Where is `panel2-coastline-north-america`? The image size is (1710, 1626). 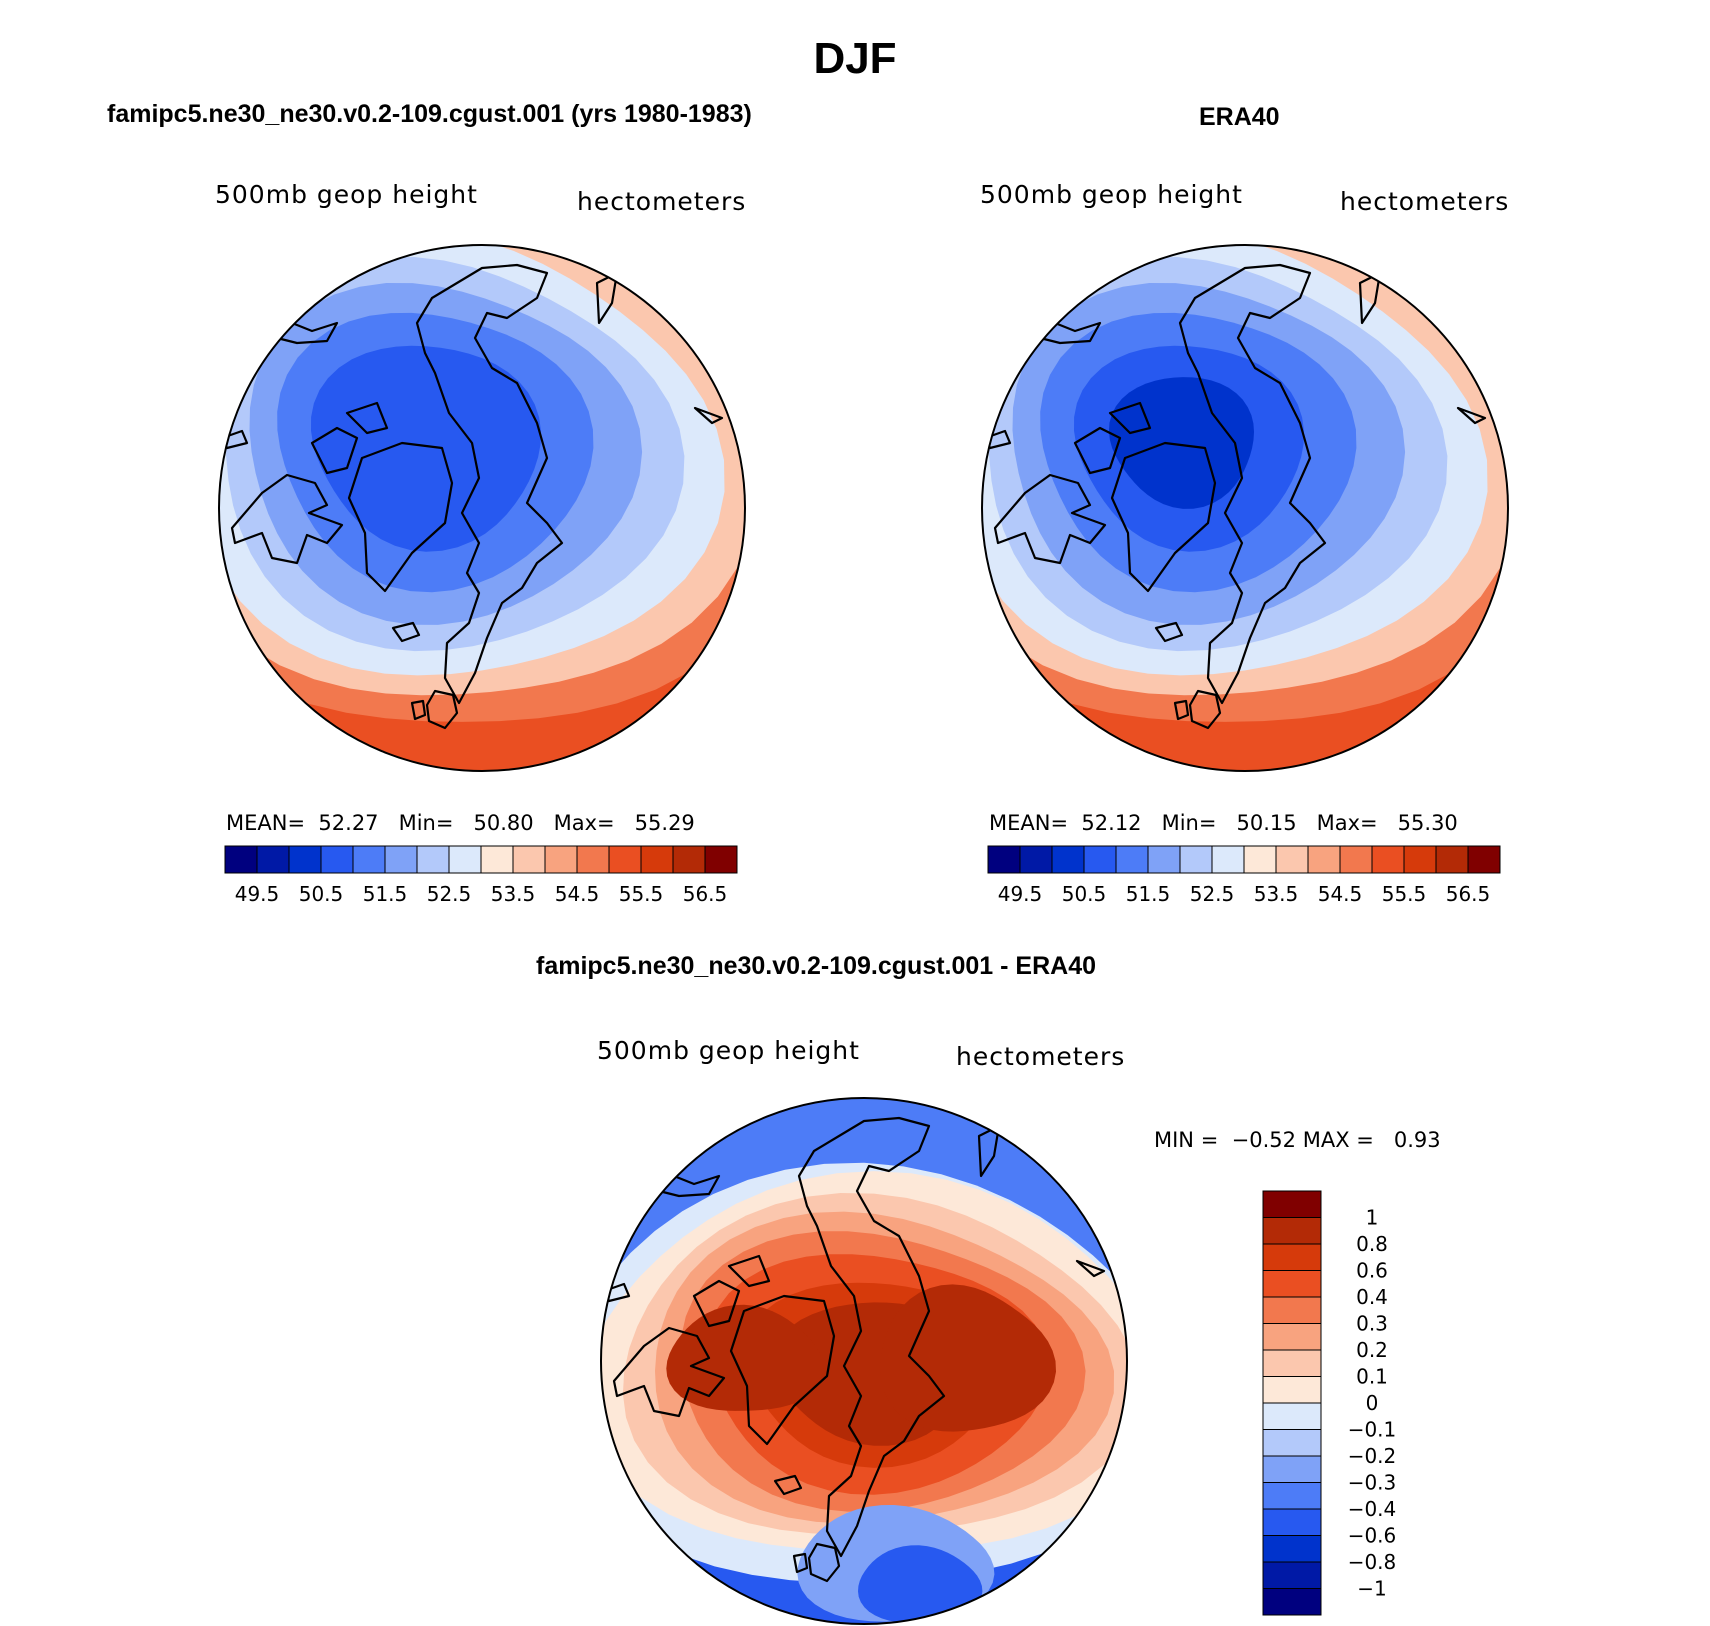 panel2-coastline-north-america is located at coordinates (1050, 519).